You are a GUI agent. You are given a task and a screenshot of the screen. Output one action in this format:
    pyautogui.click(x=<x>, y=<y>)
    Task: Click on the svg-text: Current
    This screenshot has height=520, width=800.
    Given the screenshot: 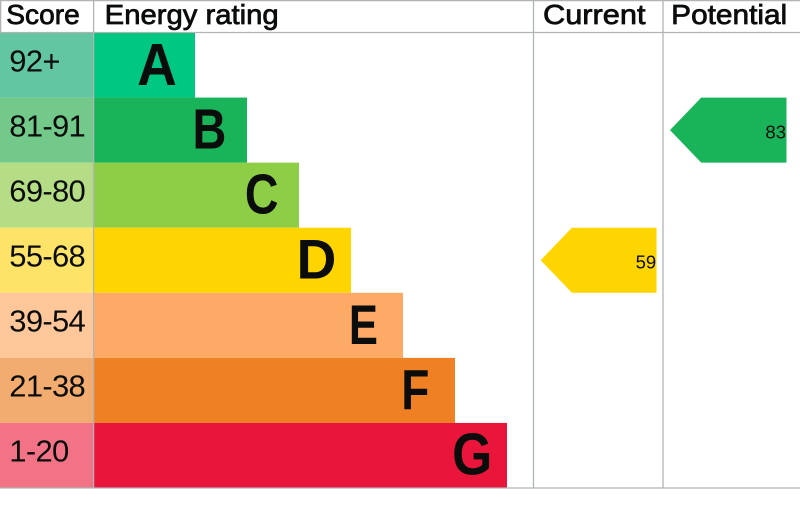 What is the action you would take?
    pyautogui.click(x=594, y=15)
    